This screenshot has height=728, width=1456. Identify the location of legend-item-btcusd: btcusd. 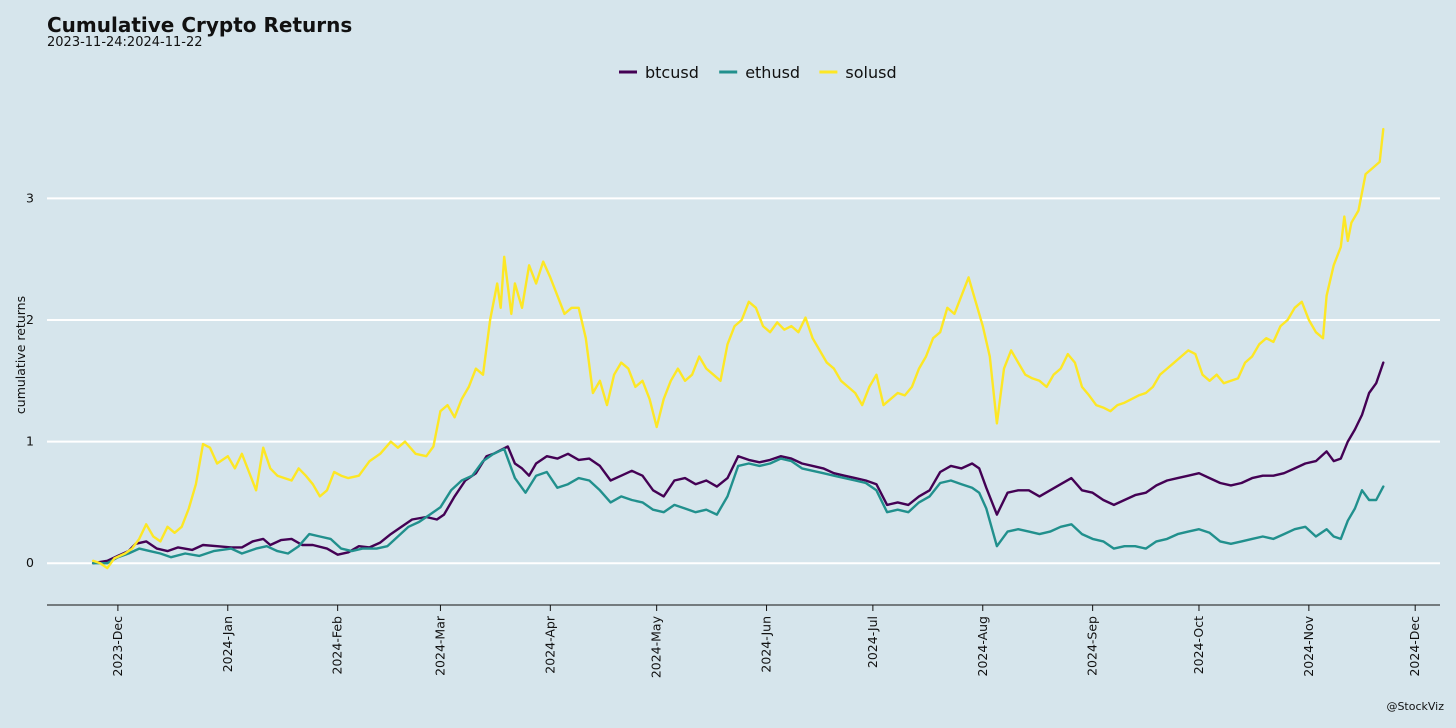
(659, 72).